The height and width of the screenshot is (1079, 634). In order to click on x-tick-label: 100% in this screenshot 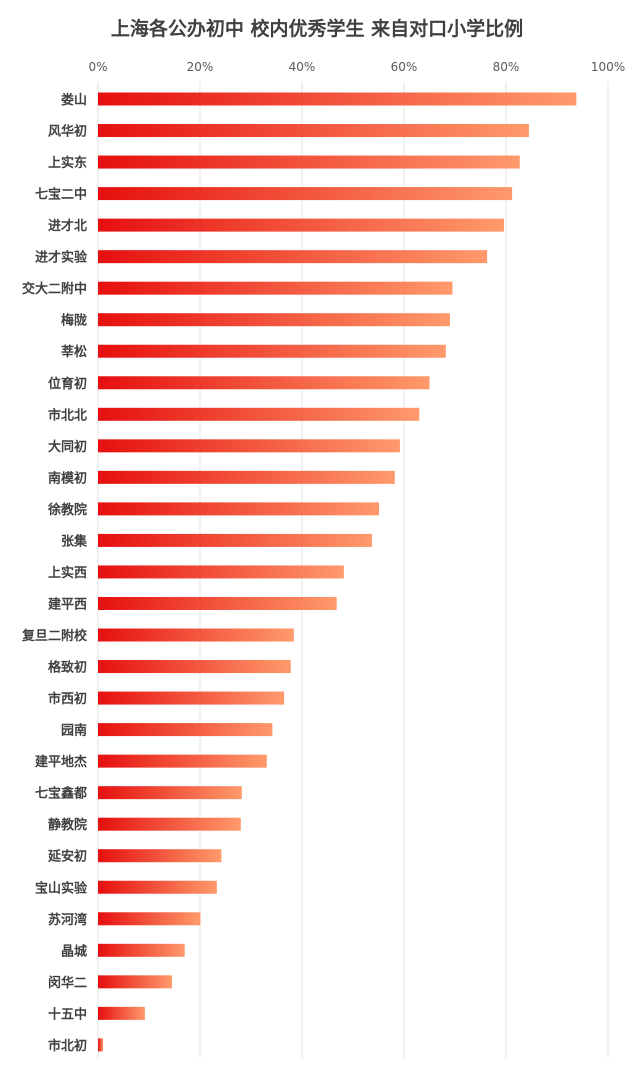, I will do `click(608, 67)`.